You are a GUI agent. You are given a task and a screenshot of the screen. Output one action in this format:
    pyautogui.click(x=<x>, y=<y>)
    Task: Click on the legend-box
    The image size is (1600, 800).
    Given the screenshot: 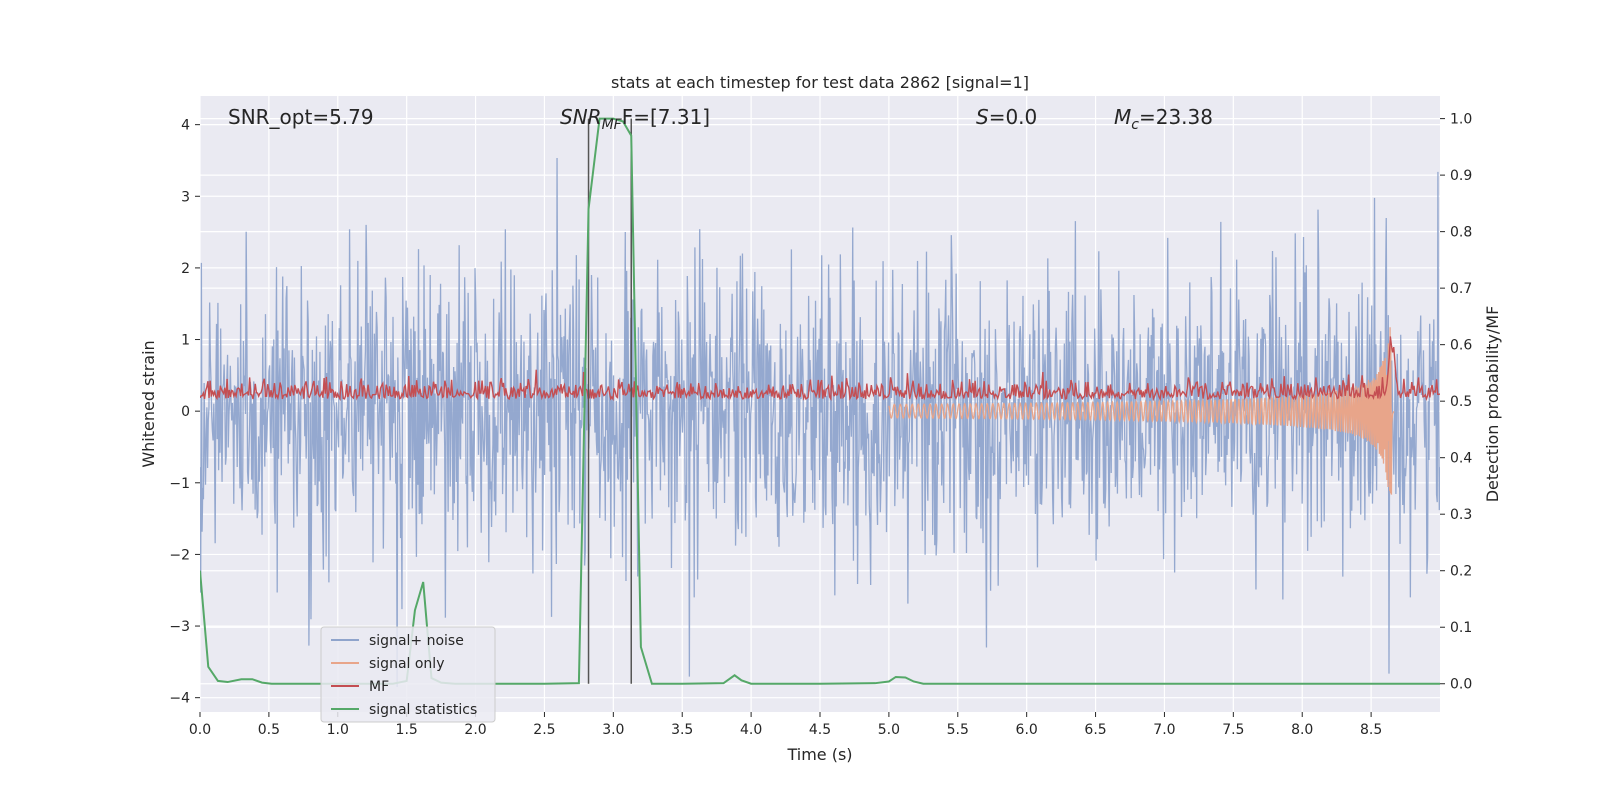 What is the action you would take?
    pyautogui.click(x=408, y=674)
    